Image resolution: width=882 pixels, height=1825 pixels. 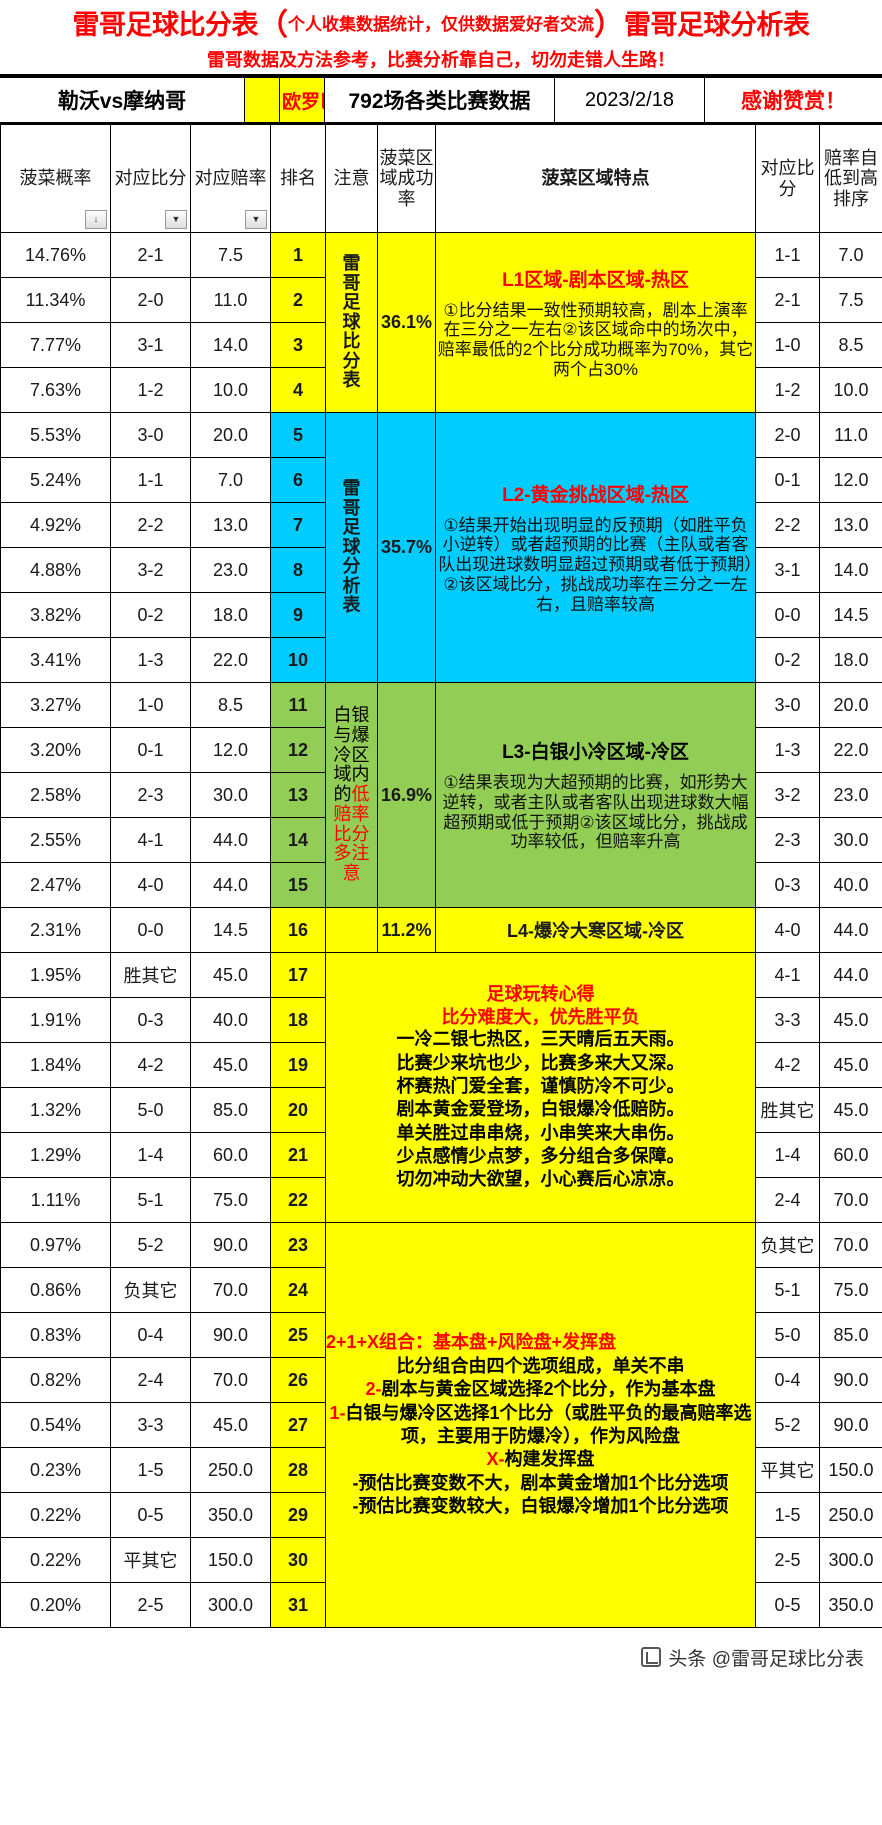 I want to click on cell-odds: 44.0, so click(x=230, y=885).